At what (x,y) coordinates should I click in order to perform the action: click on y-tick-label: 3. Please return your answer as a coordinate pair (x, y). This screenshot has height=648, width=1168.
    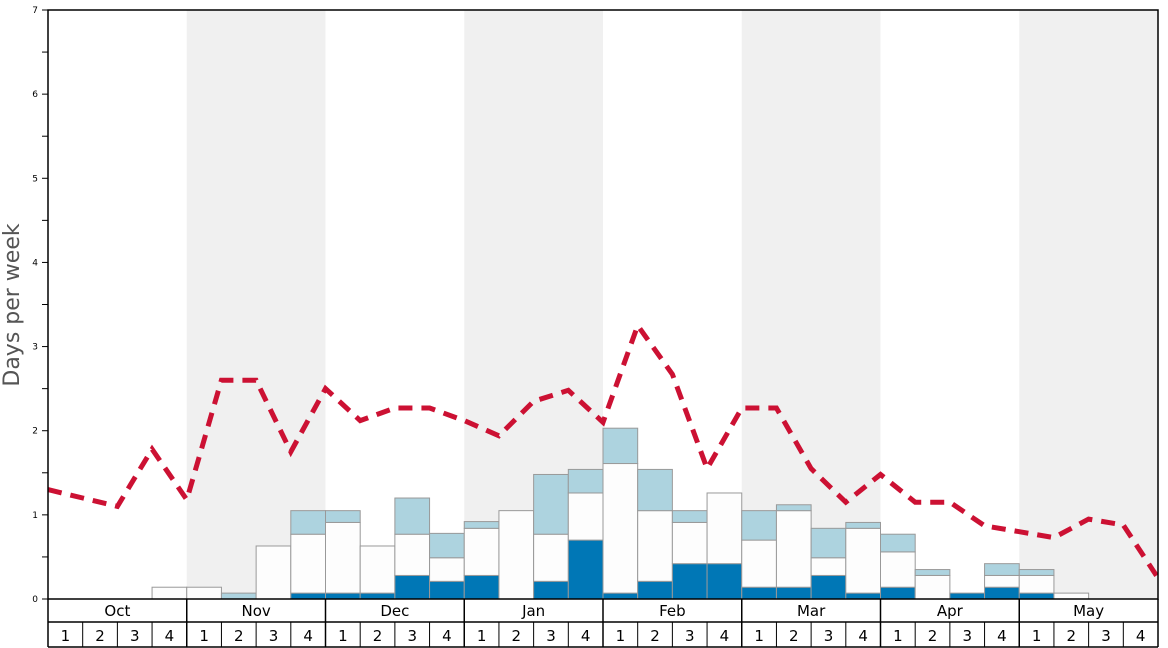
    Looking at the image, I should click on (35, 348).